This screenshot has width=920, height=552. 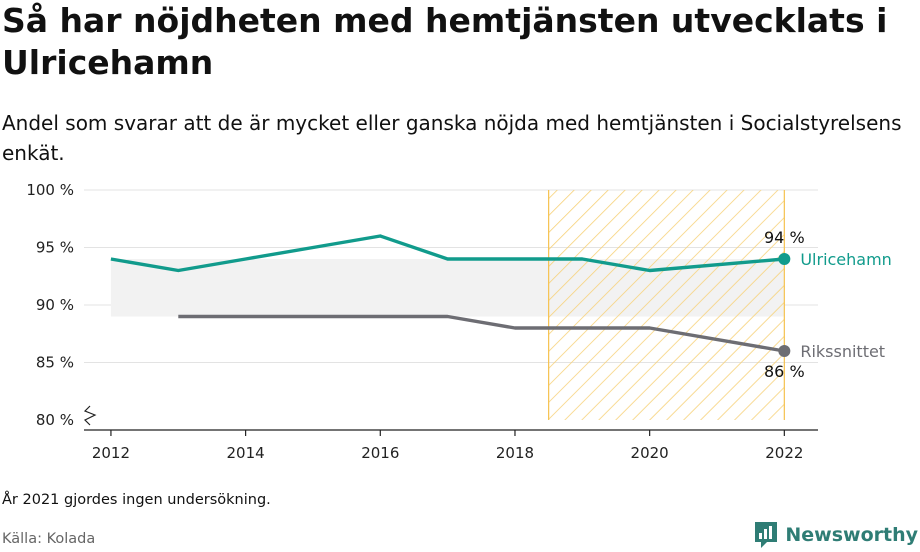 I want to click on footnote: År 2021 gjordes ingen undersökning., so click(x=136, y=500).